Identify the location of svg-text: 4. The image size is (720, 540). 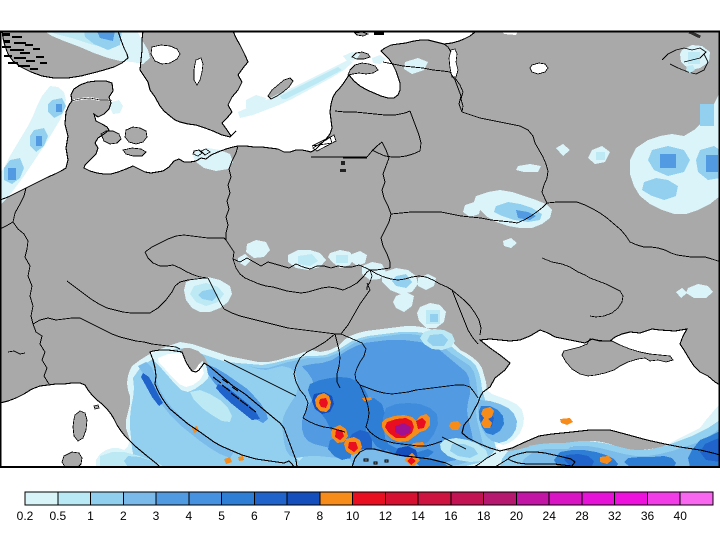
(188, 516).